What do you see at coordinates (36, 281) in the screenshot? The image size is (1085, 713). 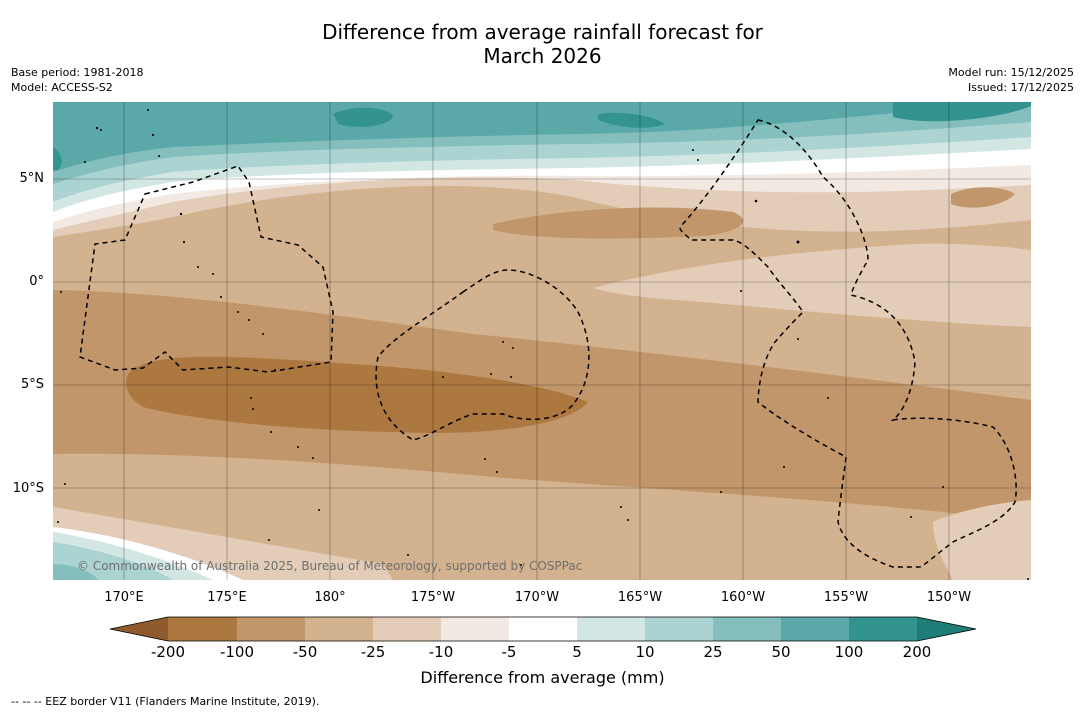 I see `lat-label-0: 0°` at bounding box center [36, 281].